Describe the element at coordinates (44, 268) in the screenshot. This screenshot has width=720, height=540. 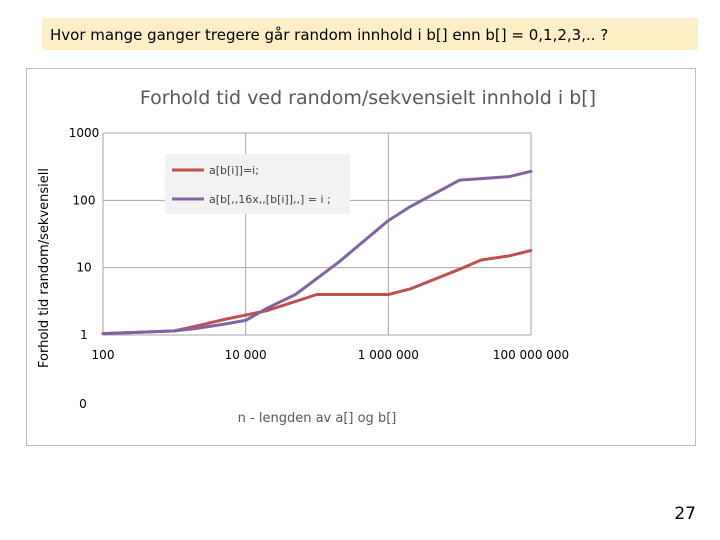
I see `y-axis-label: Forhold tid random/sekvensiell` at that location.